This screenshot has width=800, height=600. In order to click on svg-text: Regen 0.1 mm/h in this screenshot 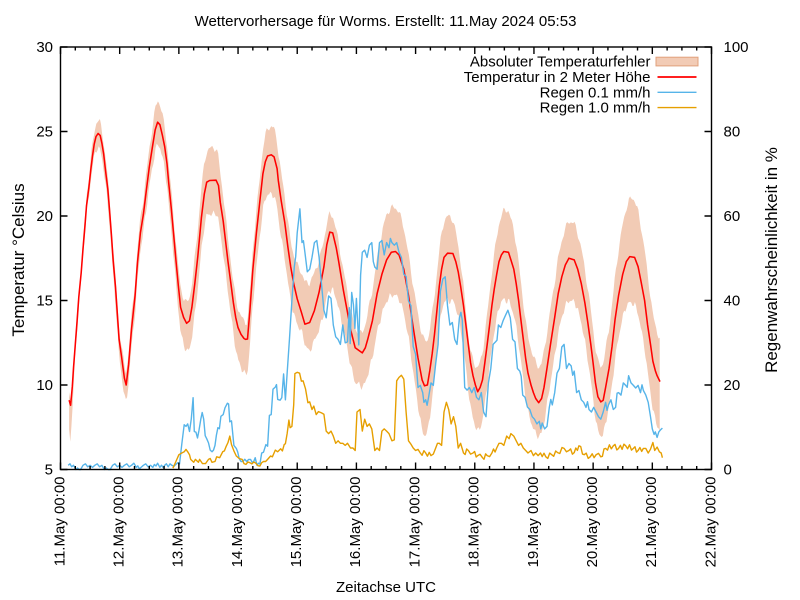, I will do `click(595, 92)`.